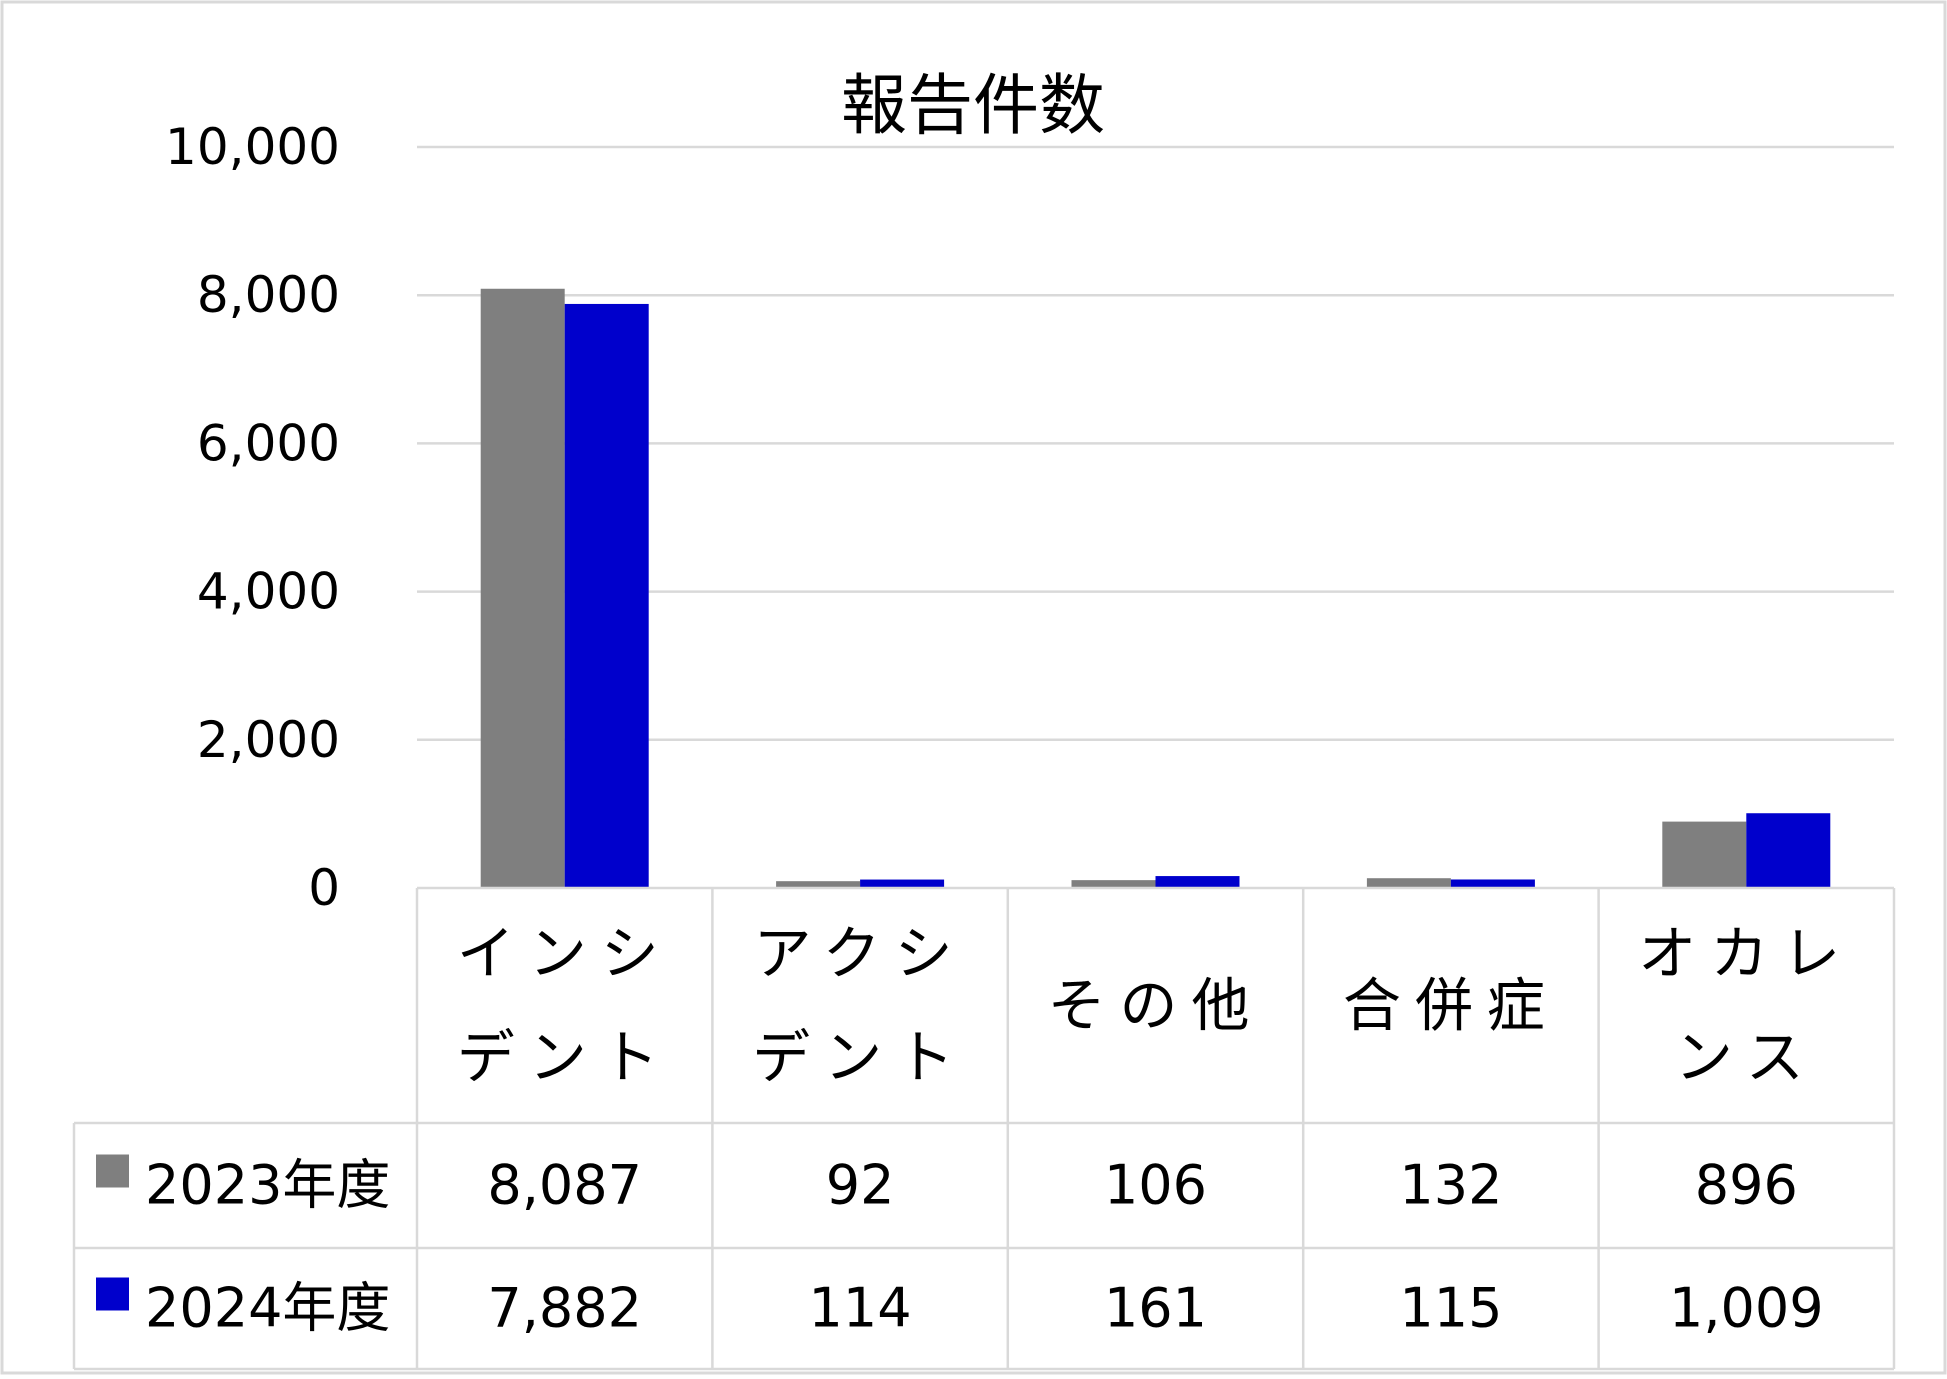 The image size is (1947, 1379). Describe the element at coordinates (973, 105) in the screenshot. I see `chart-title: 報告件数` at that location.